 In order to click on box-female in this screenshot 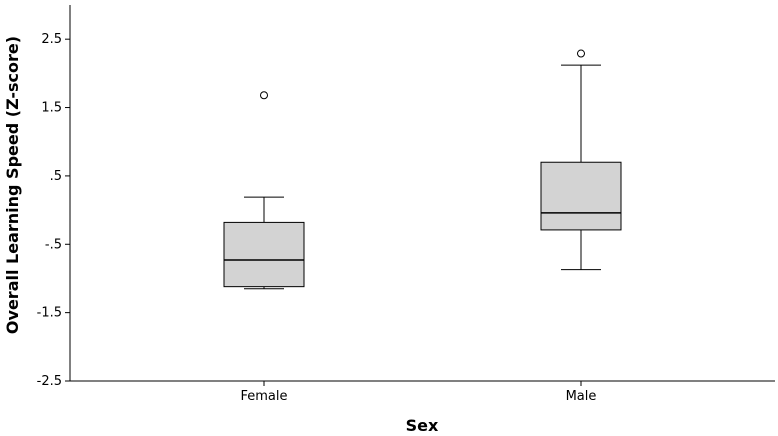, I will do `click(264, 190)`.